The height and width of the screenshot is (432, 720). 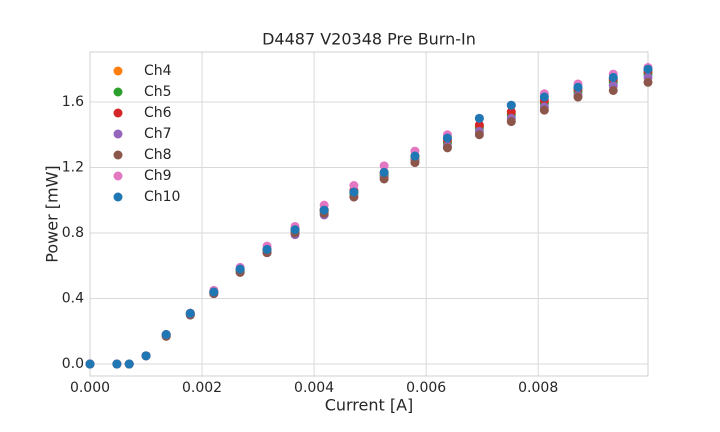 What do you see at coordinates (73, 233) in the screenshot?
I see `y-tick-label: 0.8` at bounding box center [73, 233].